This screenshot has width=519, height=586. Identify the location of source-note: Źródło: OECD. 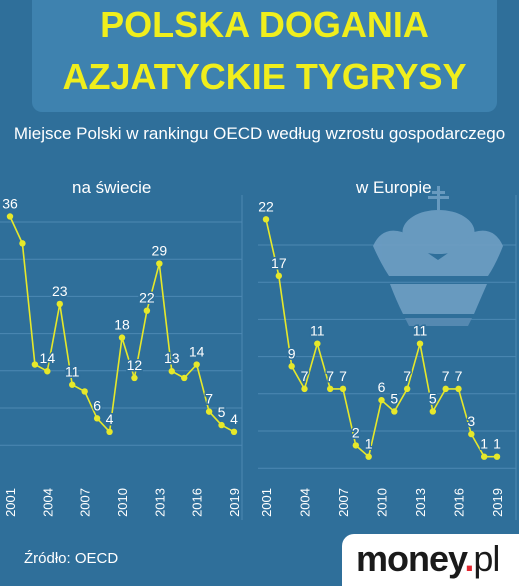
(71, 558).